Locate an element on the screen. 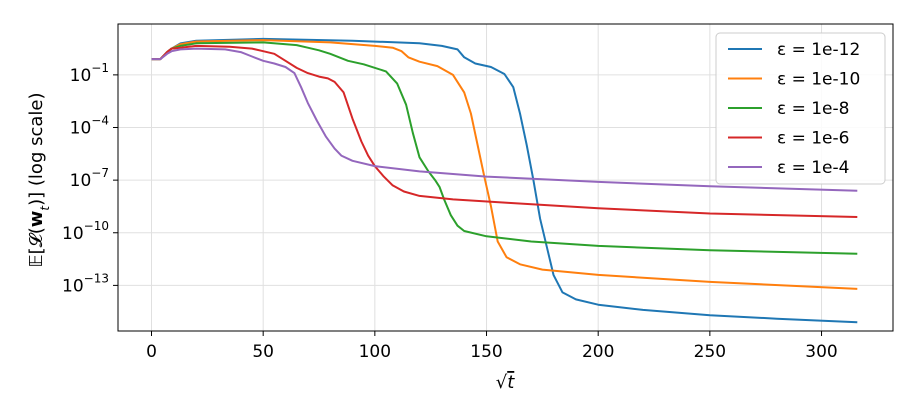  y-axis-label: 𝔼[𝓛(wt)] (log scale) is located at coordinates (39, 180).